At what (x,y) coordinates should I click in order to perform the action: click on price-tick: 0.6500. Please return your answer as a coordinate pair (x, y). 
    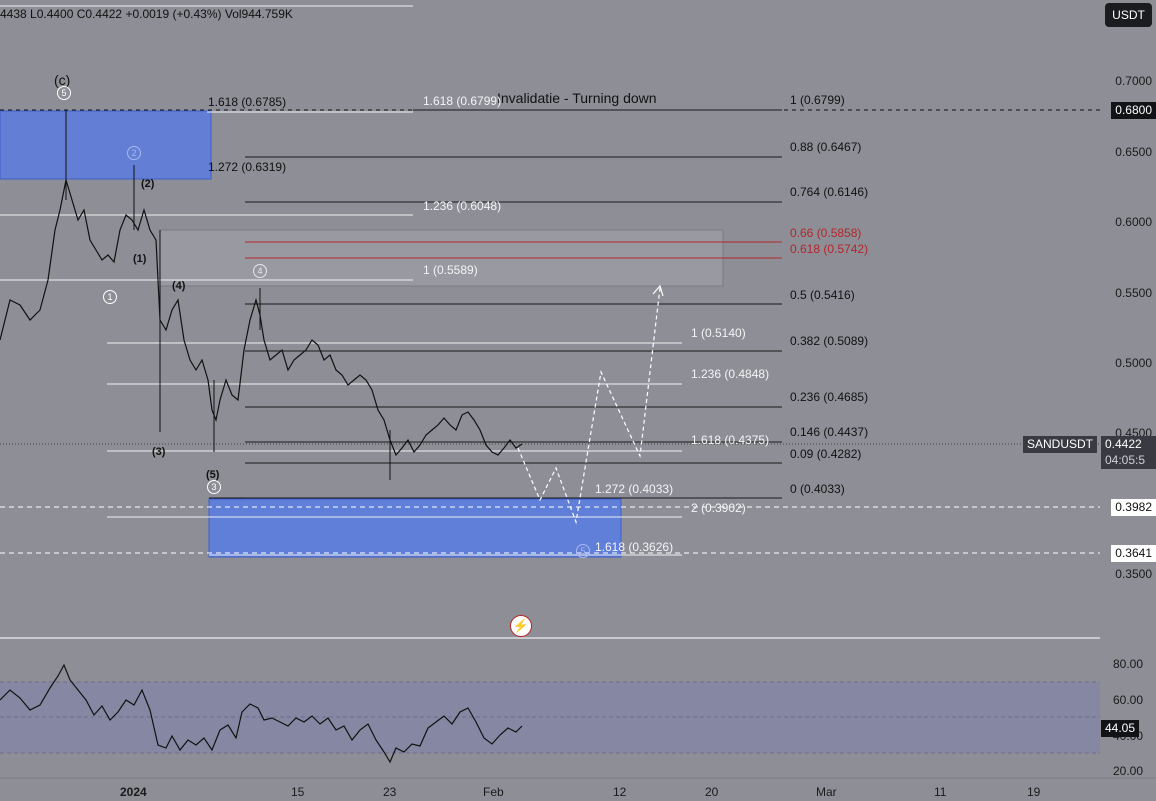
    Looking at the image, I should click on (1133, 152).